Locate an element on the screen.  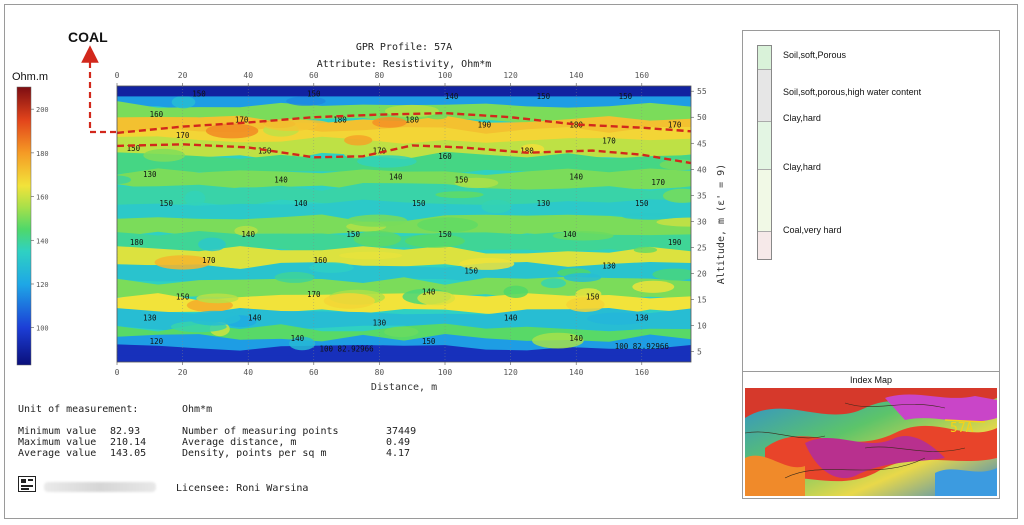
x-axis-label: Distance, m is located at coordinates (404, 387).